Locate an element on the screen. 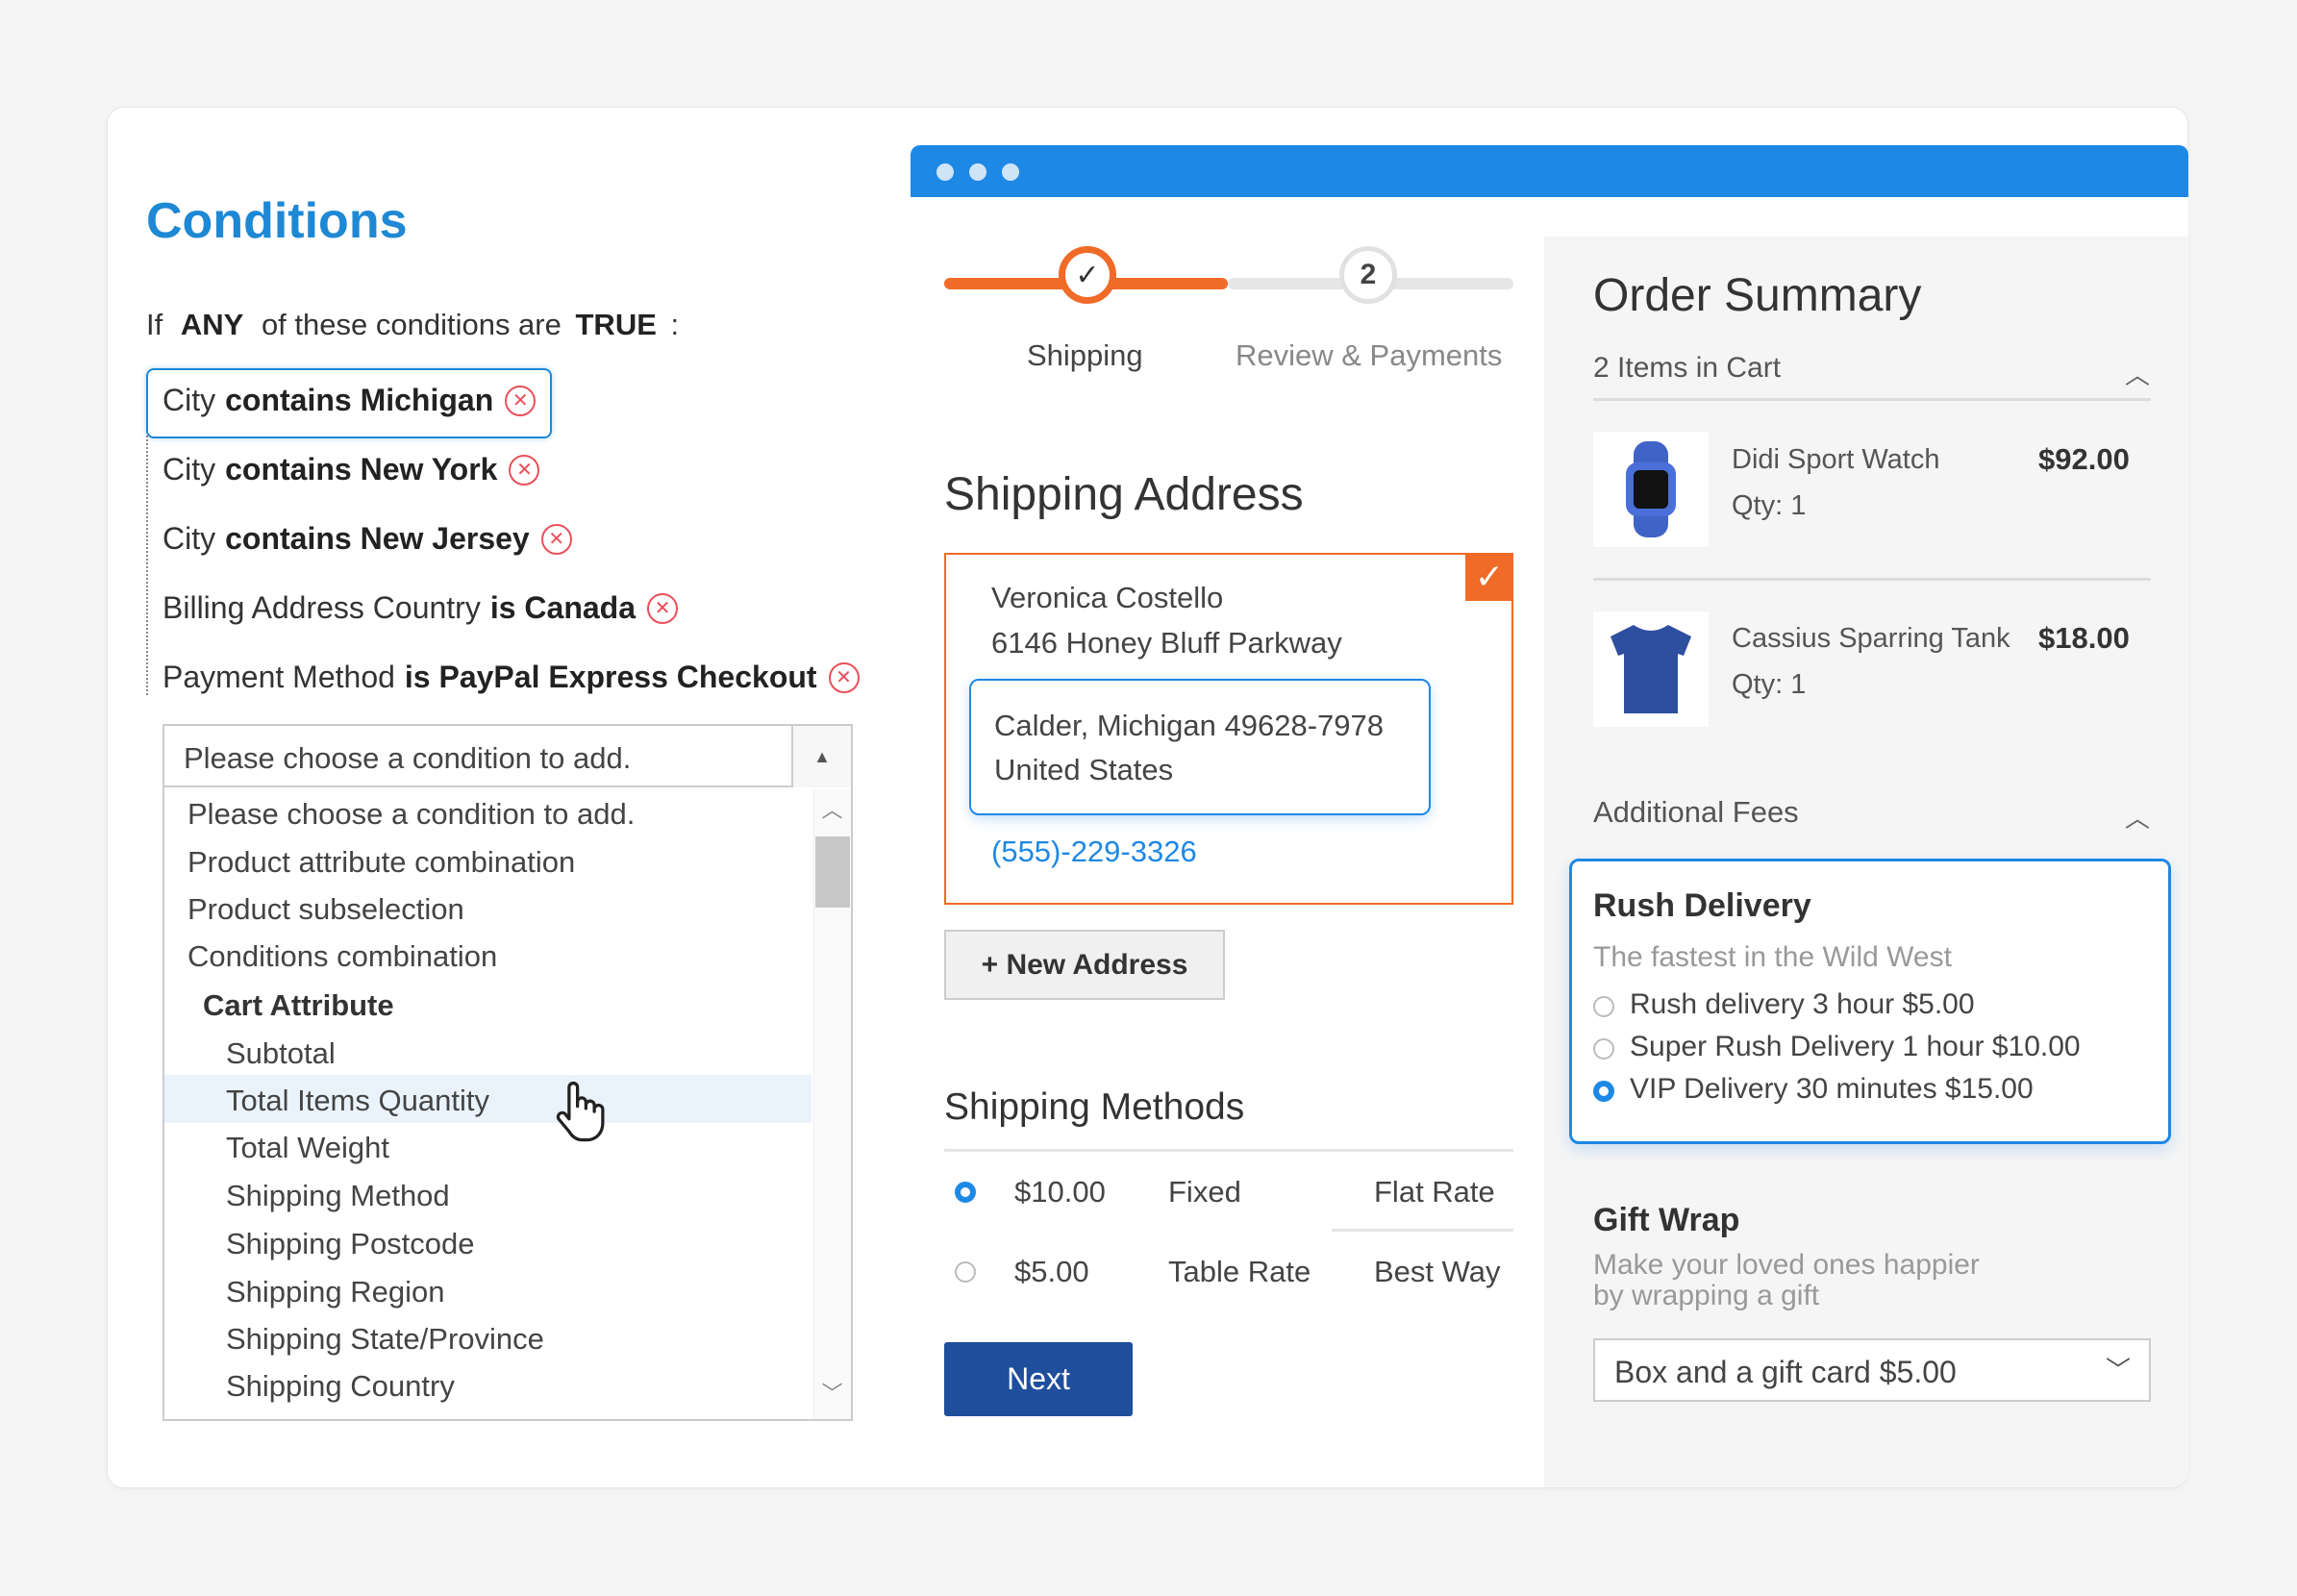 The width and height of the screenshot is (2297, 1596). condition-option: Shipping Region is located at coordinates (335, 1292).